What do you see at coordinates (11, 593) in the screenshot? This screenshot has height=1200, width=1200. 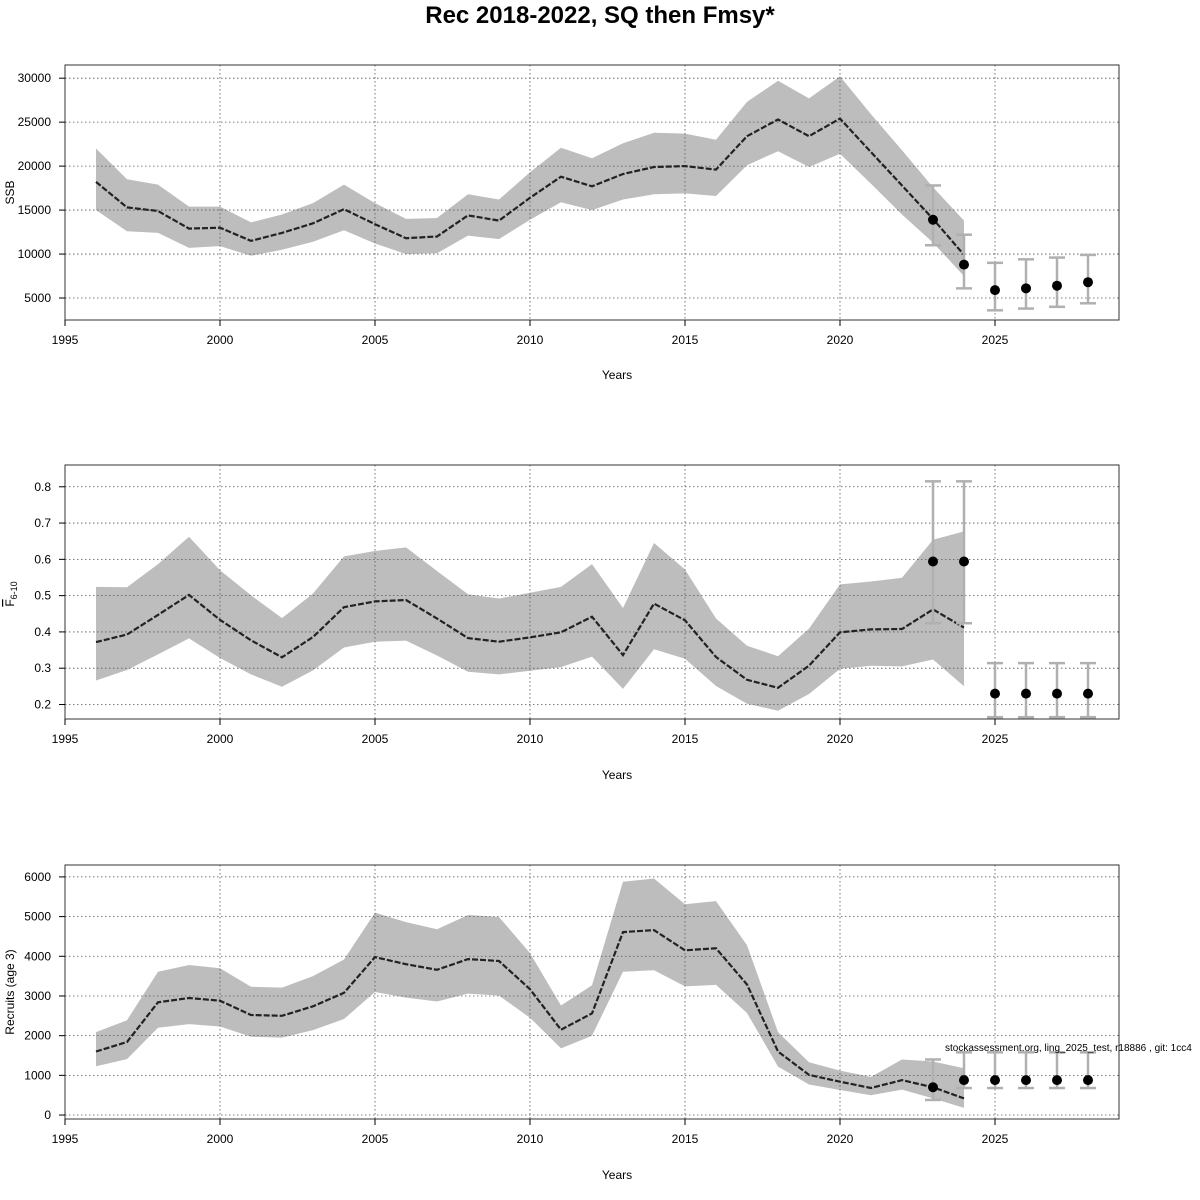 I see `y-axis-title: F6-10` at bounding box center [11, 593].